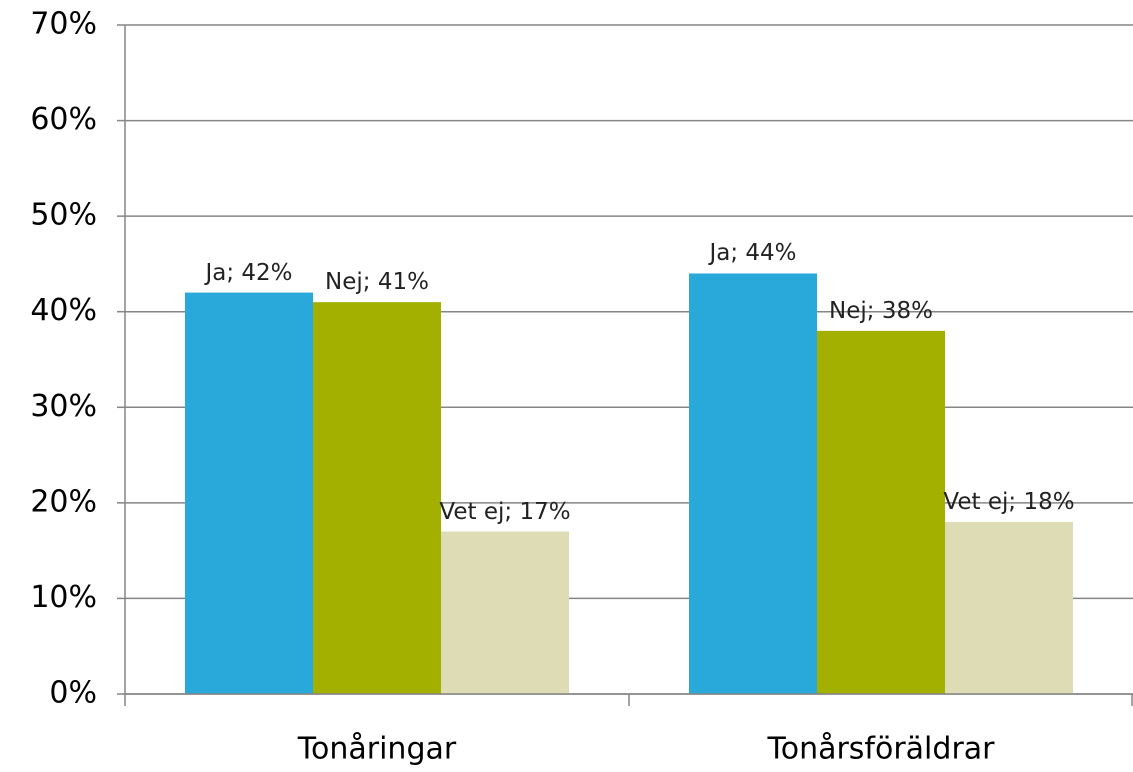 This screenshot has height=772, width=1133. Describe the element at coordinates (377, 282) in the screenshot. I see `data-label: Nej; 41%` at that location.